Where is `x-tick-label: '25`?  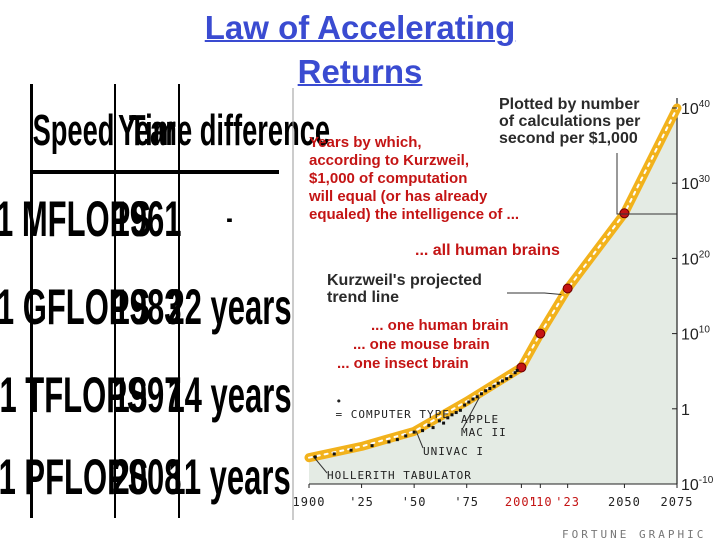 x-tick-label: '25 is located at coordinates (361, 502).